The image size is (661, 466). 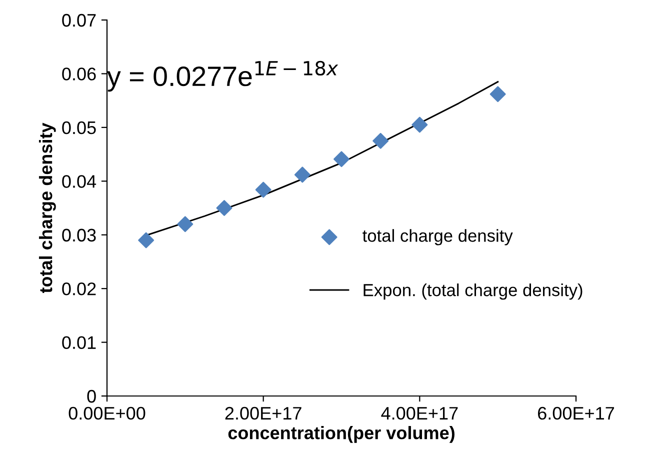 I want to click on x-tick-label: 2.00E+17, so click(x=263, y=413).